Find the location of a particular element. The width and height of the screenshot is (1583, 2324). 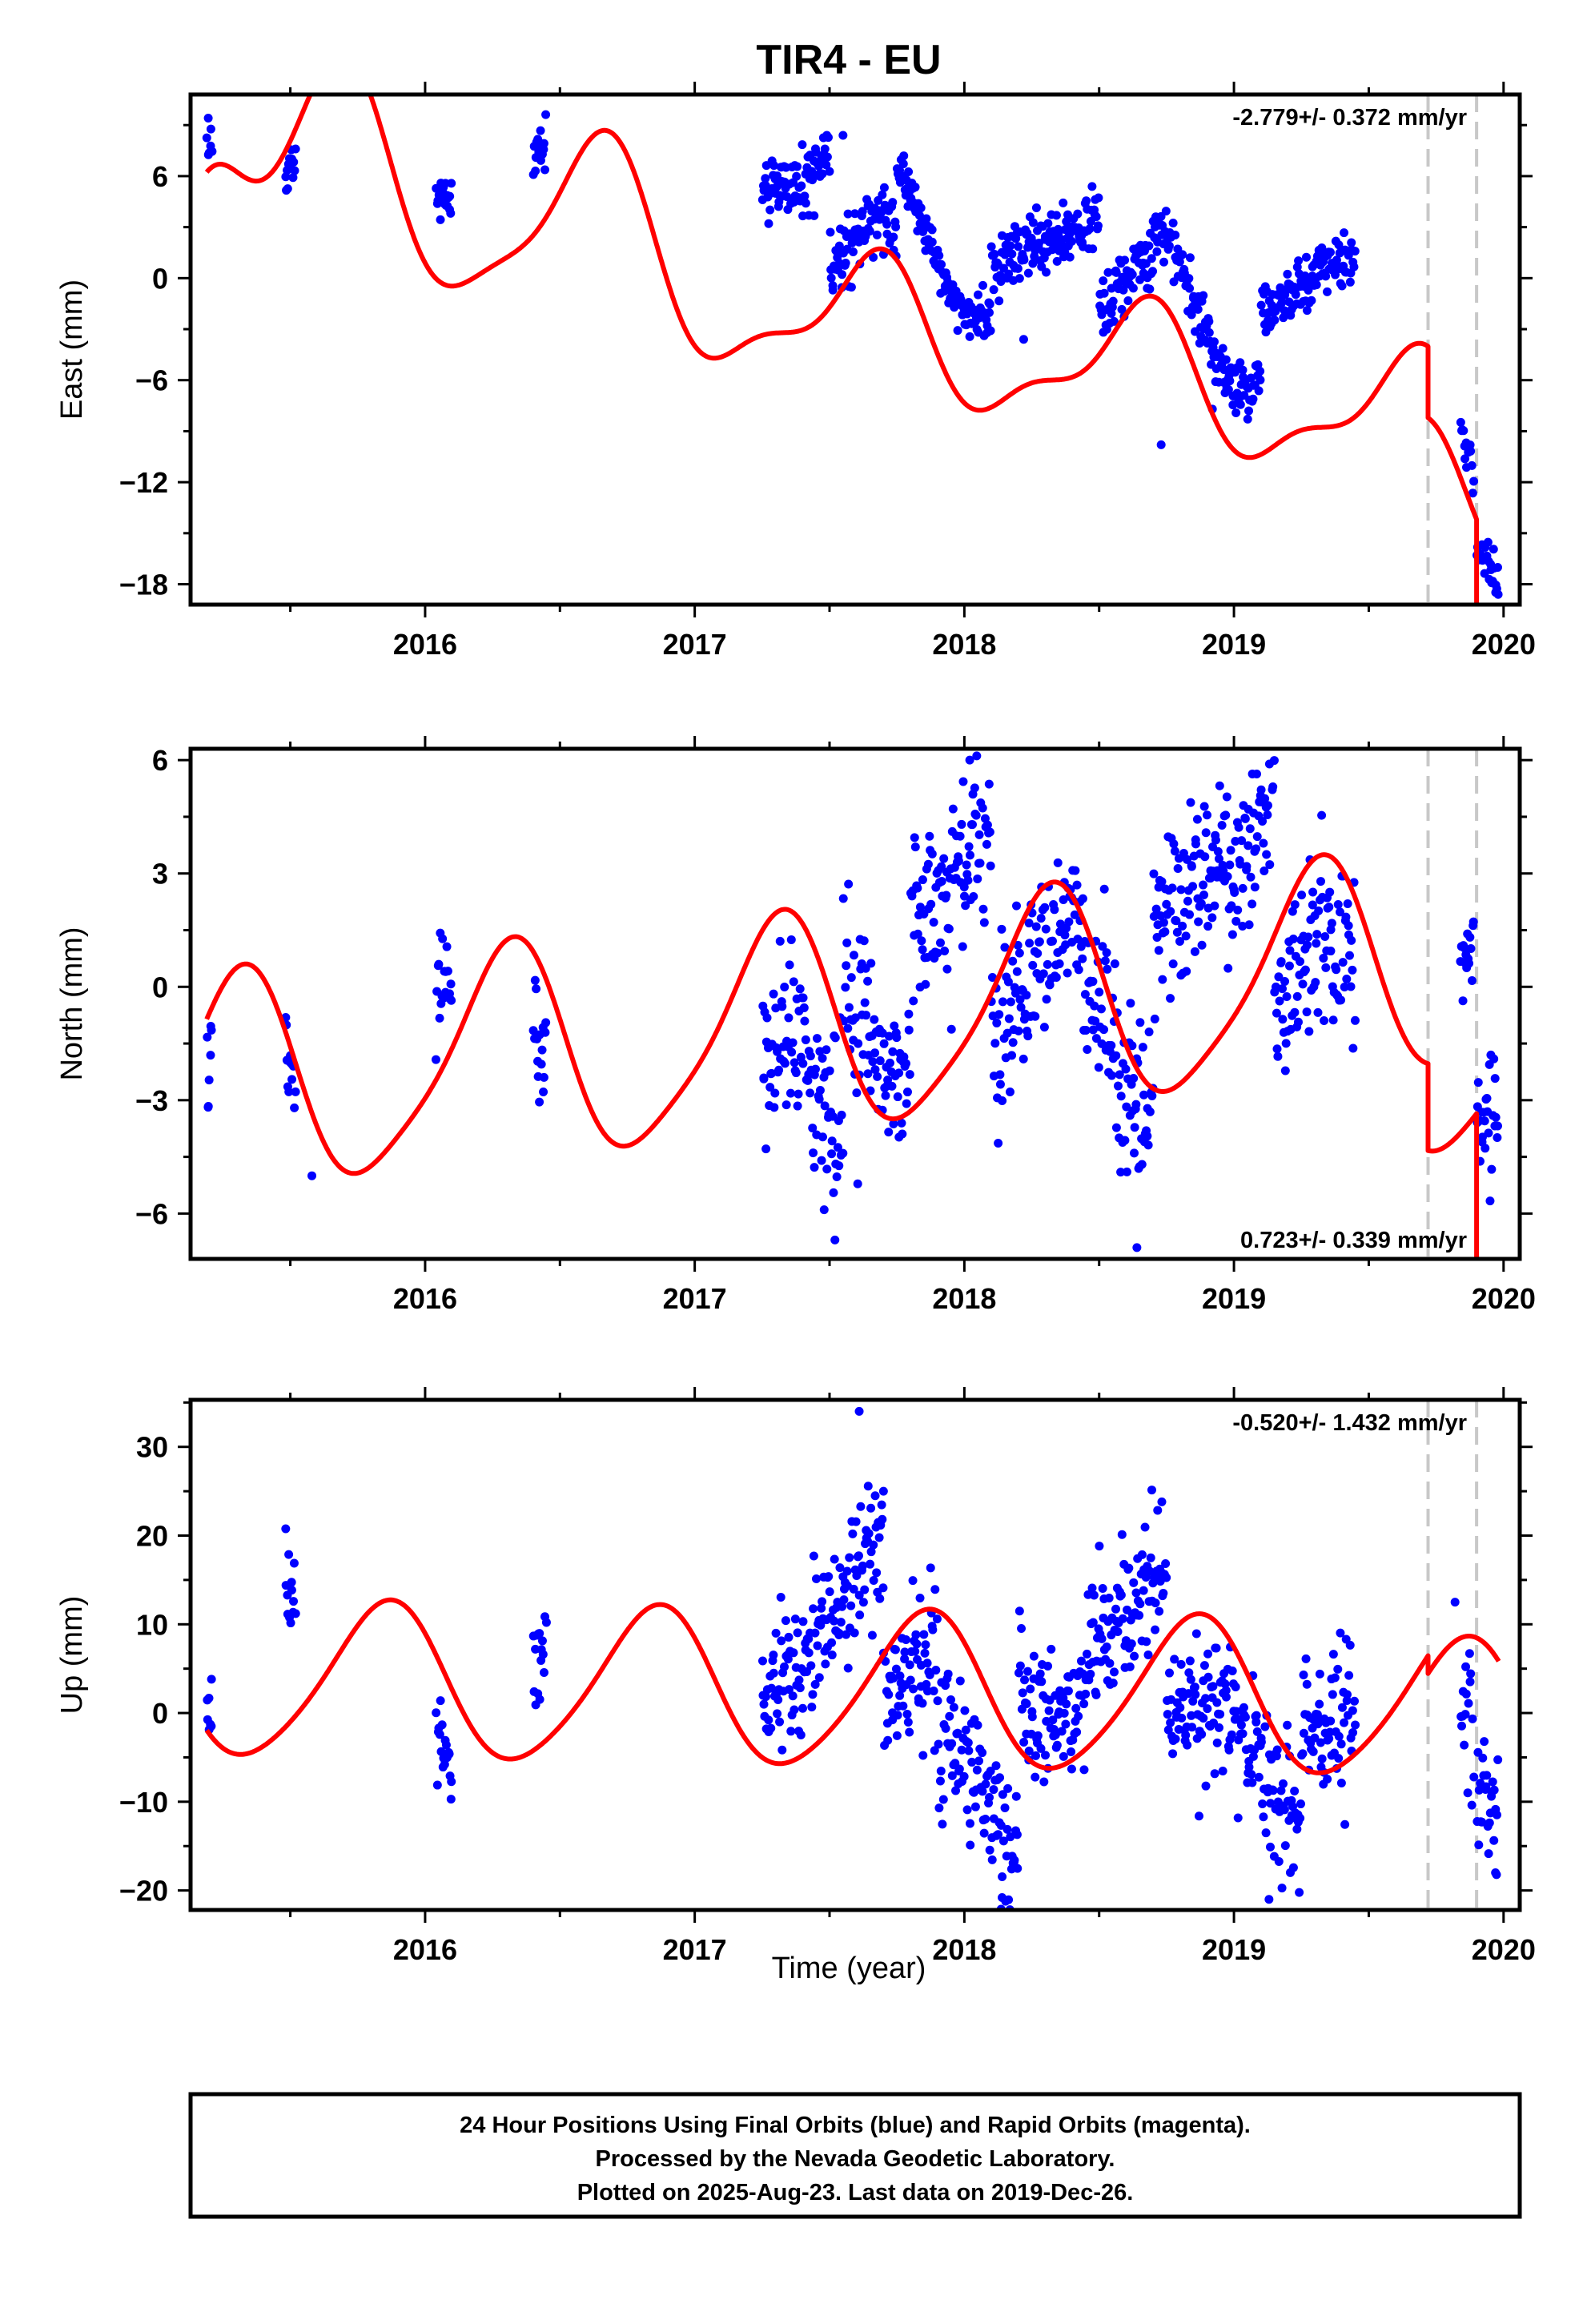

up-y-axis-label: Up (mm) is located at coordinates (72, 1655).